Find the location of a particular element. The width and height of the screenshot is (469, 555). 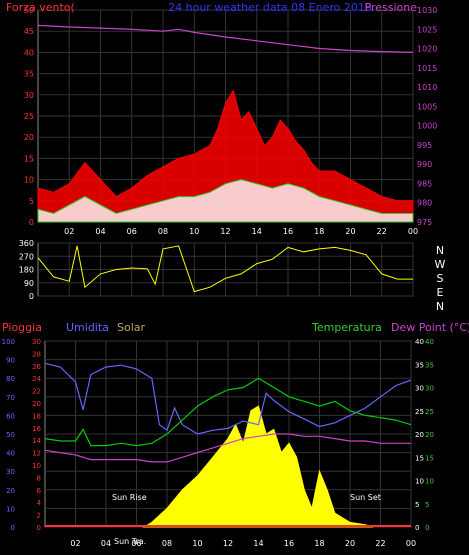

temperature-tick-label: 5 is located at coordinates (427, 505).